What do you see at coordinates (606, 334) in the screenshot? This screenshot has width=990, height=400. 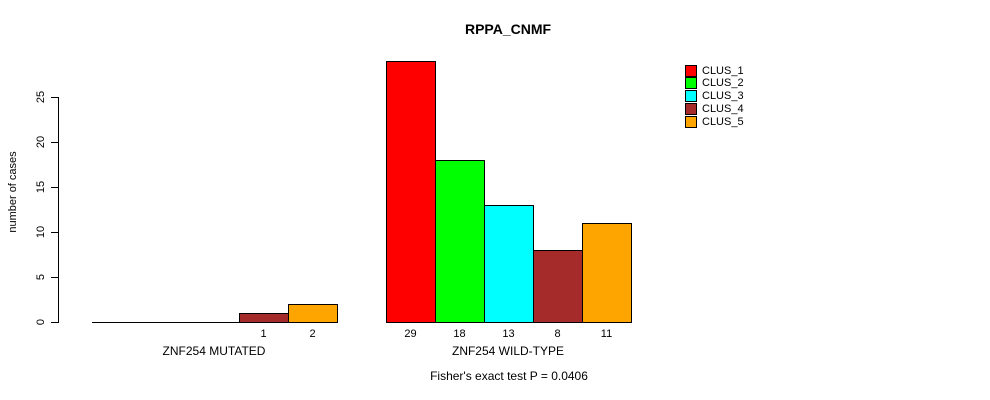 I see `bar-value-label-clus_5: 11` at bounding box center [606, 334].